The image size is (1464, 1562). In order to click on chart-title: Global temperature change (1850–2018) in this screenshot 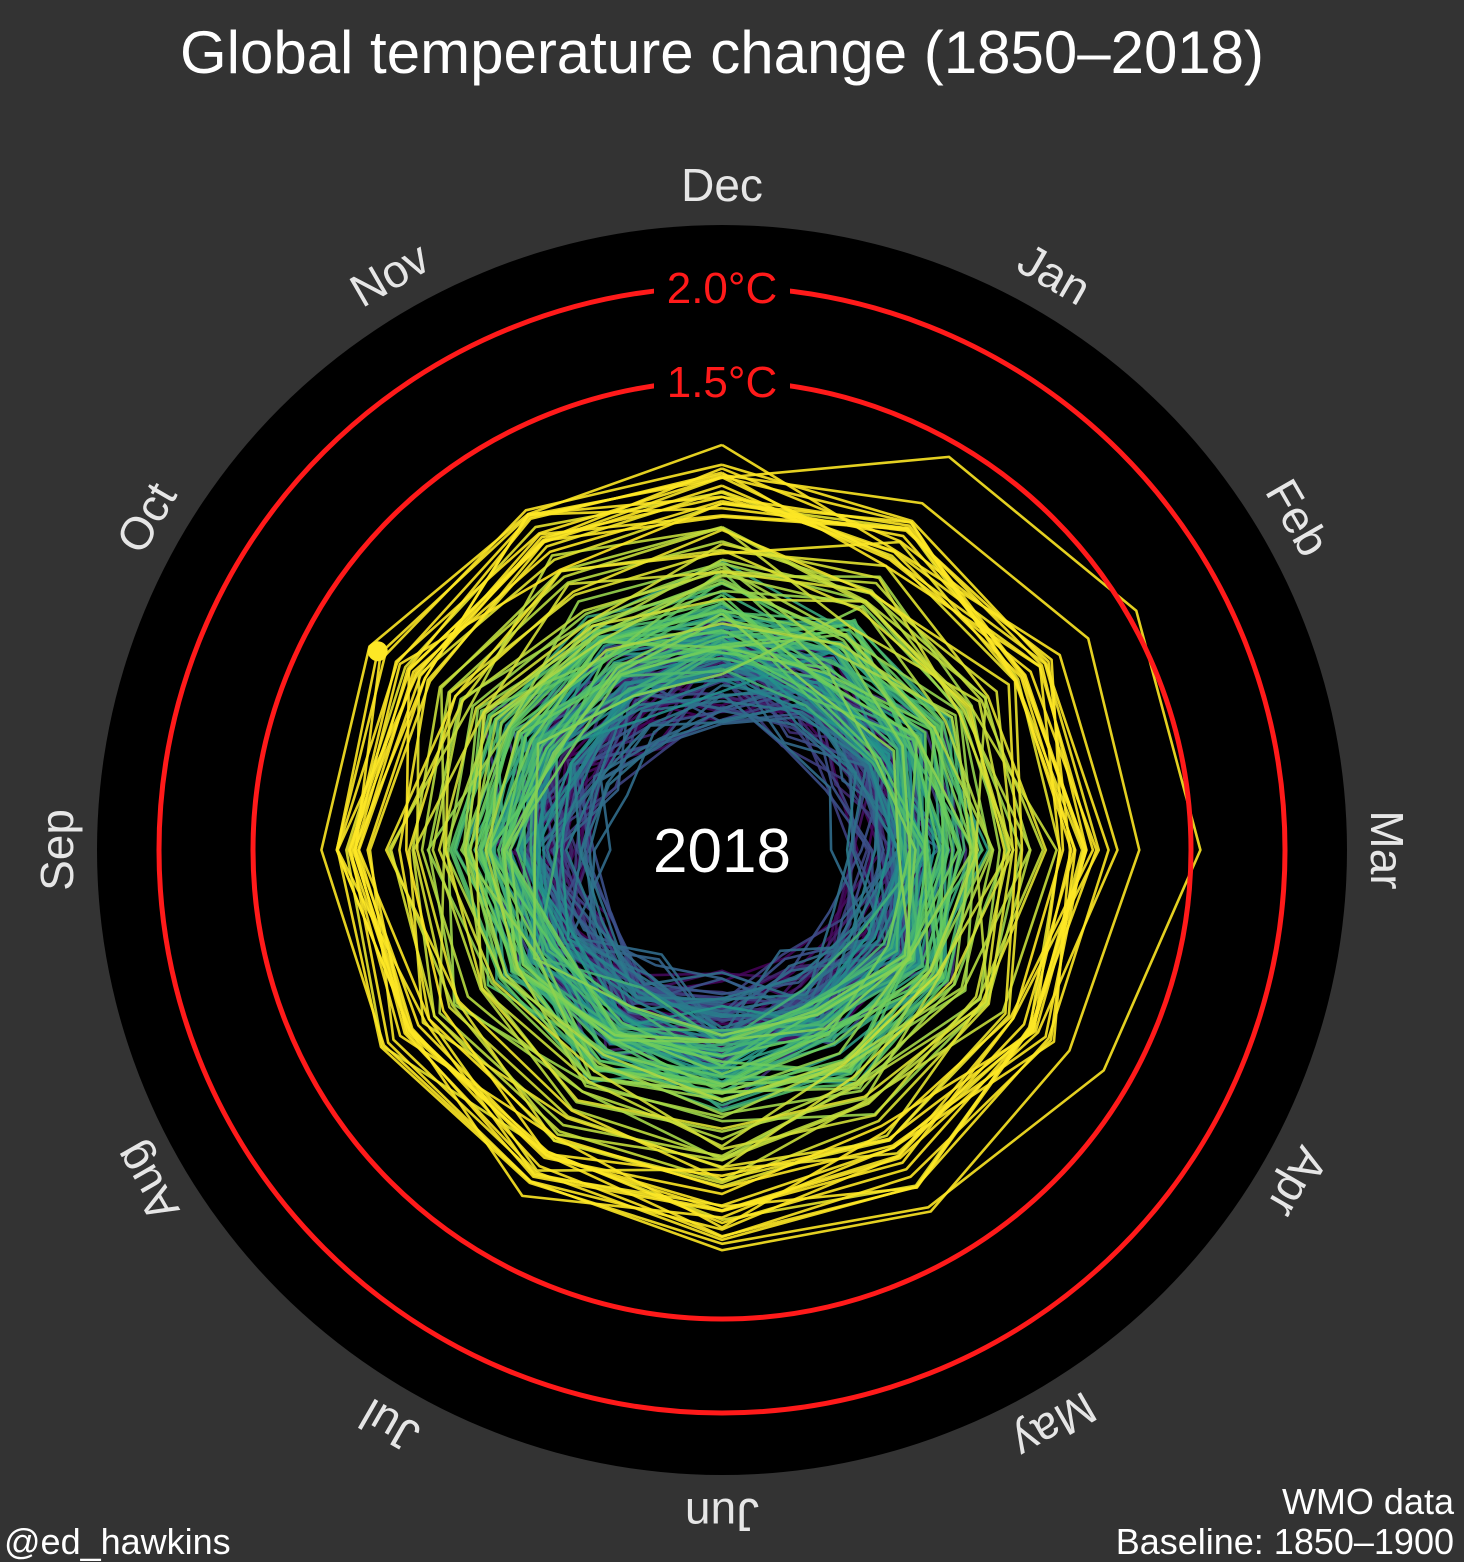, I will do `click(722, 52)`.